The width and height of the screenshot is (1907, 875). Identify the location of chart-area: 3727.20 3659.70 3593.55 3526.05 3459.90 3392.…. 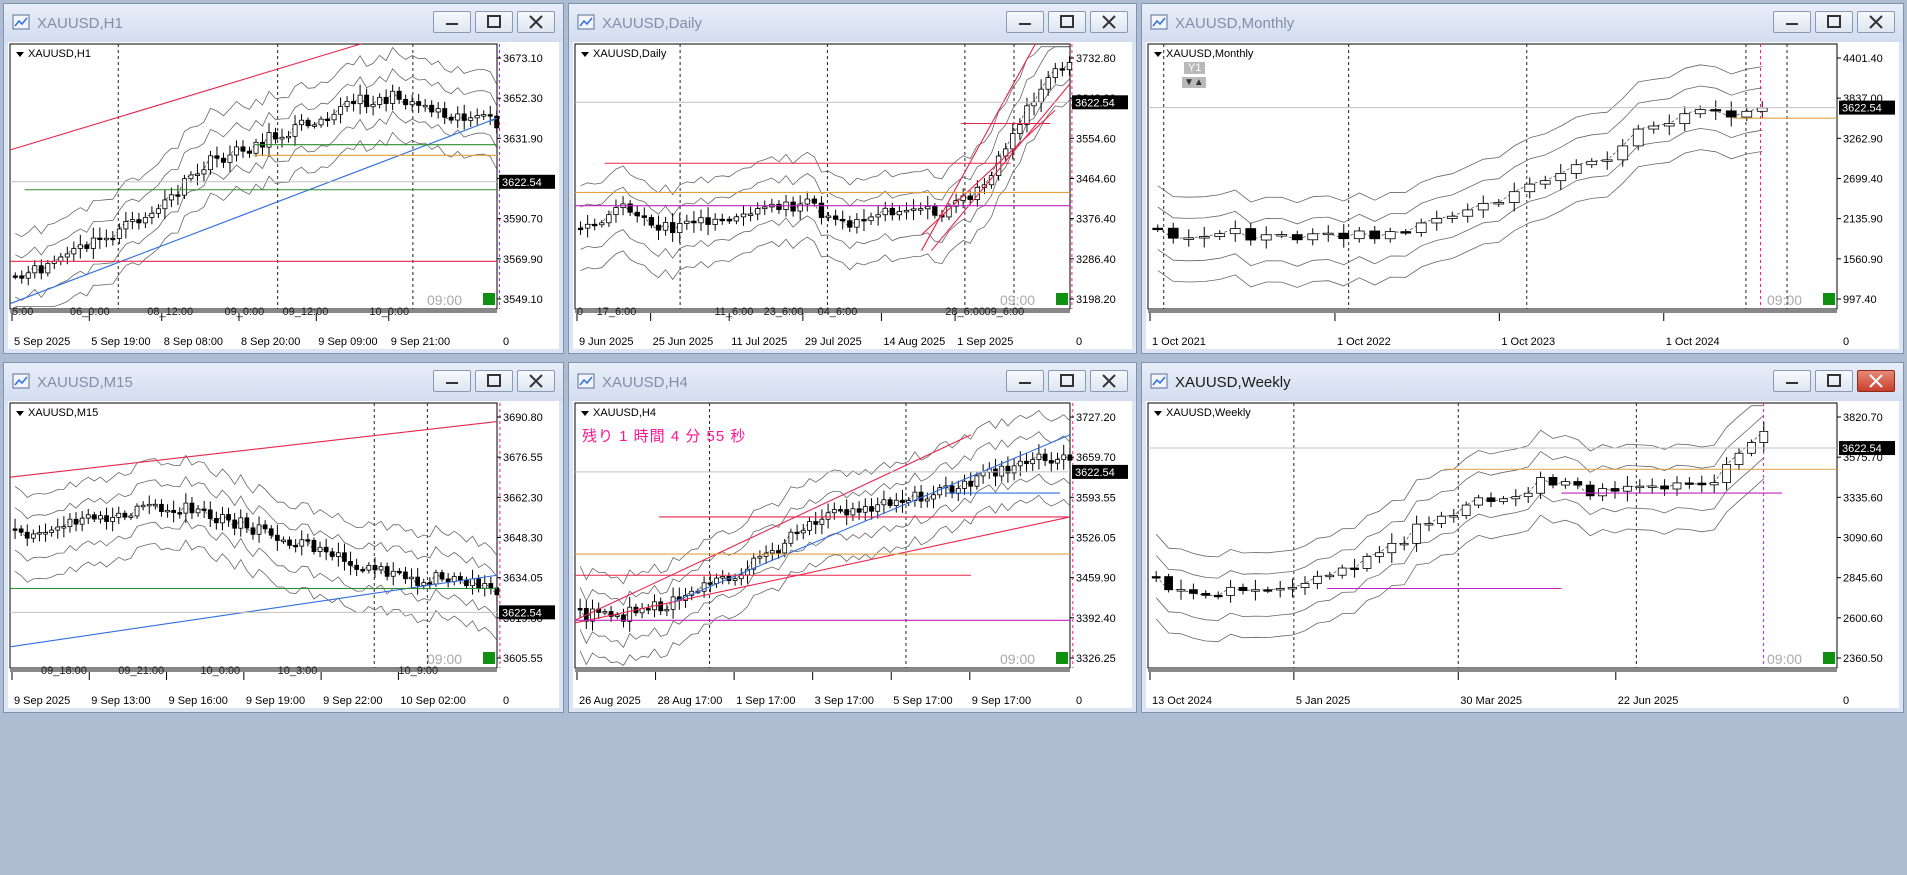
(852, 554).